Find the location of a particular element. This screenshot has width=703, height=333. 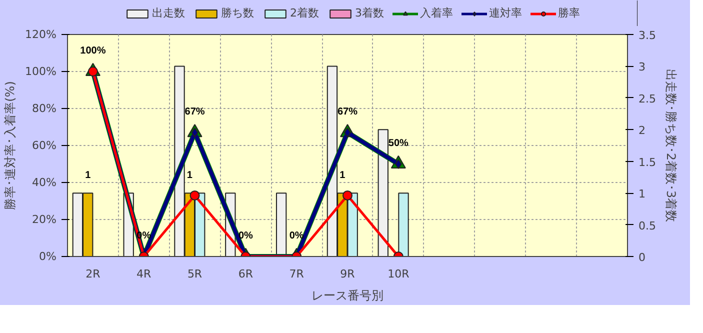

x-tick-label: 9R is located at coordinates (348, 274).